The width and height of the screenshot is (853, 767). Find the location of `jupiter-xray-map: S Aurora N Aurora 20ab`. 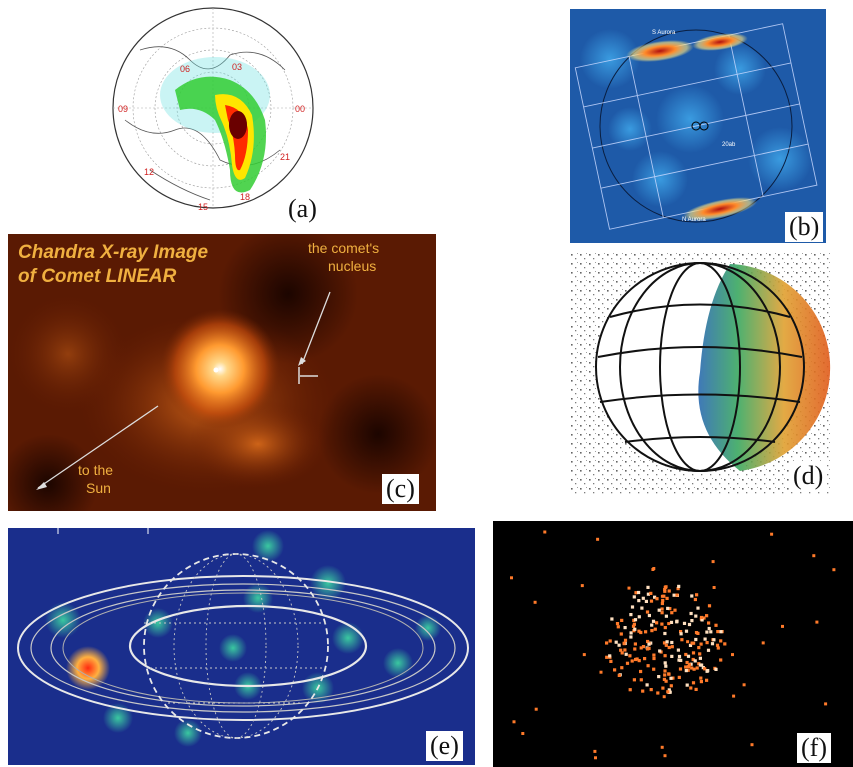

jupiter-xray-map: S Aurora N Aurora 20ab is located at coordinates (698, 126).